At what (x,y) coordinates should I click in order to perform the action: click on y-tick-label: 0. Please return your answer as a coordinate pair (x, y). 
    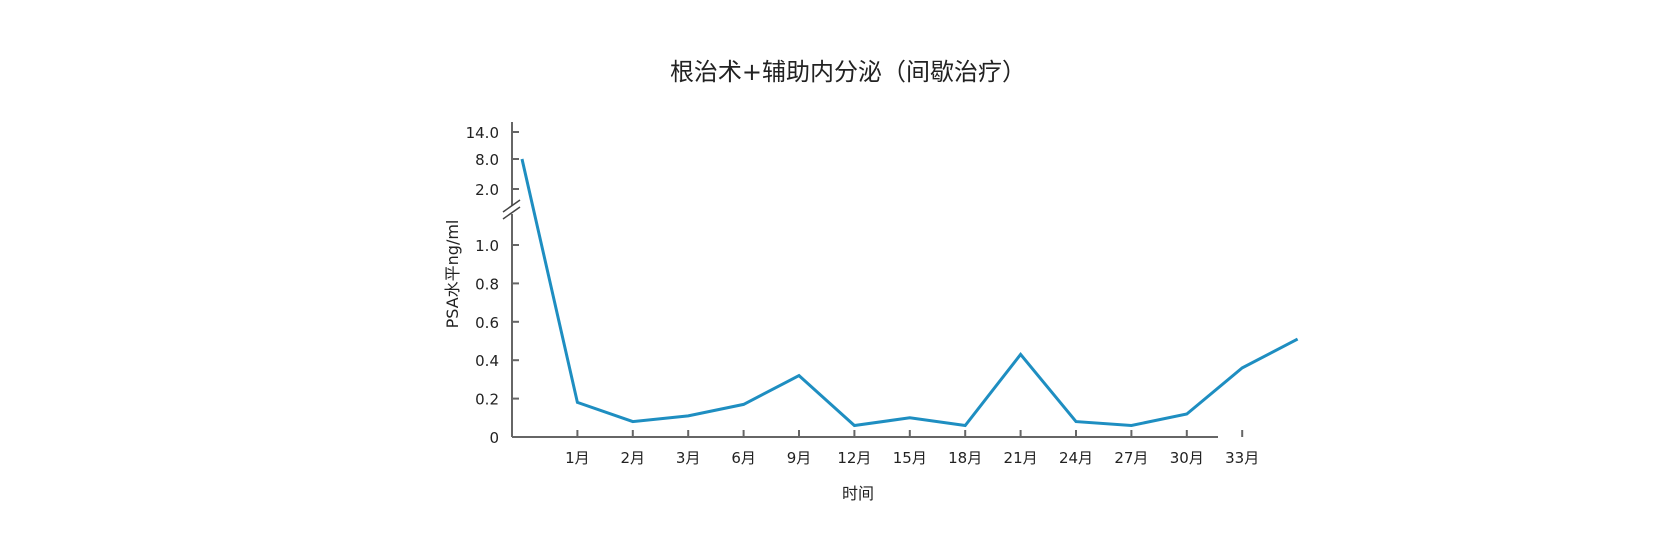
    Looking at the image, I should click on (494, 438).